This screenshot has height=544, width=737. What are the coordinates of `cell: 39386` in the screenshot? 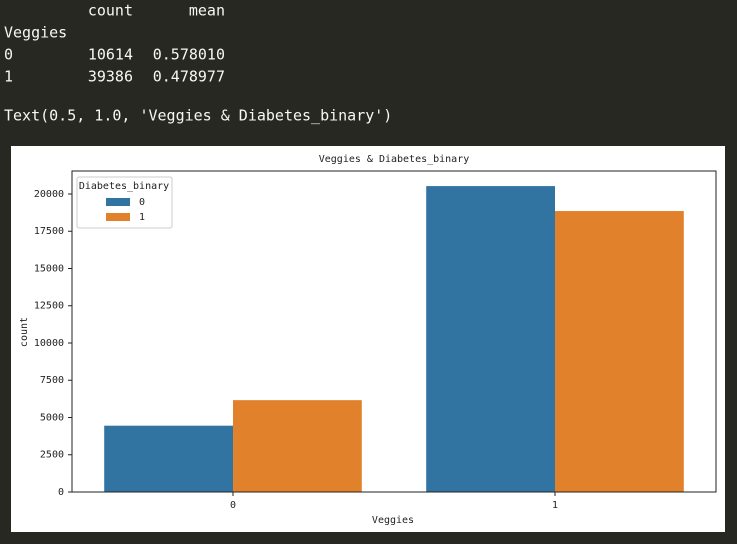 It's located at (110, 77).